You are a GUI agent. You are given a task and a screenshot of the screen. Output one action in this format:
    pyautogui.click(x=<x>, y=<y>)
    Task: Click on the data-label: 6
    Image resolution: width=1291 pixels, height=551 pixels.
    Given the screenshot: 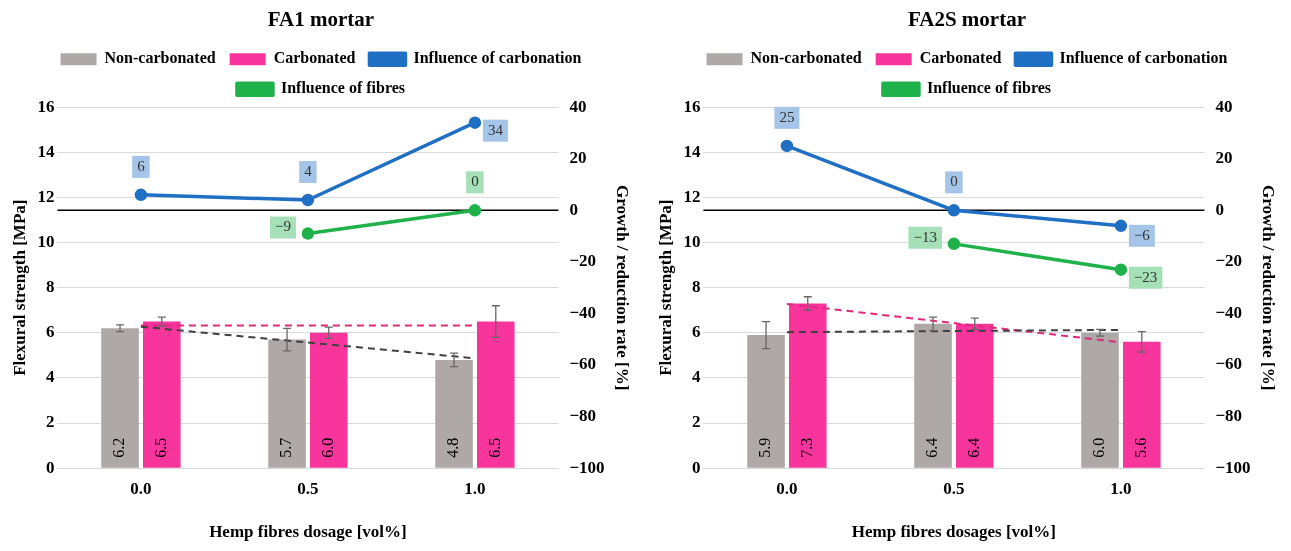 What is the action you would take?
    pyautogui.click(x=141, y=165)
    